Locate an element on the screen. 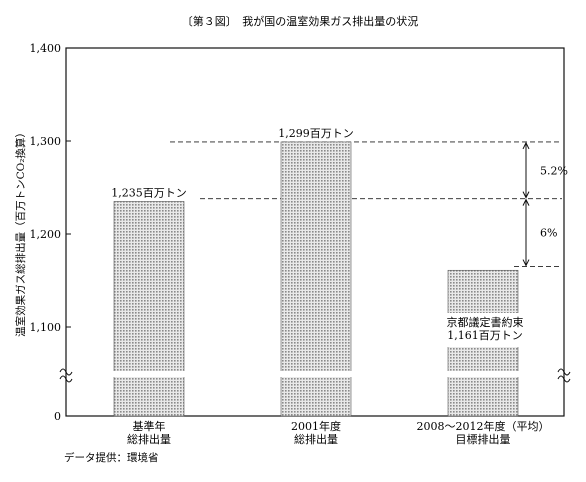 The width and height of the screenshot is (586, 482). target-label-bg is located at coordinates (485, 330).